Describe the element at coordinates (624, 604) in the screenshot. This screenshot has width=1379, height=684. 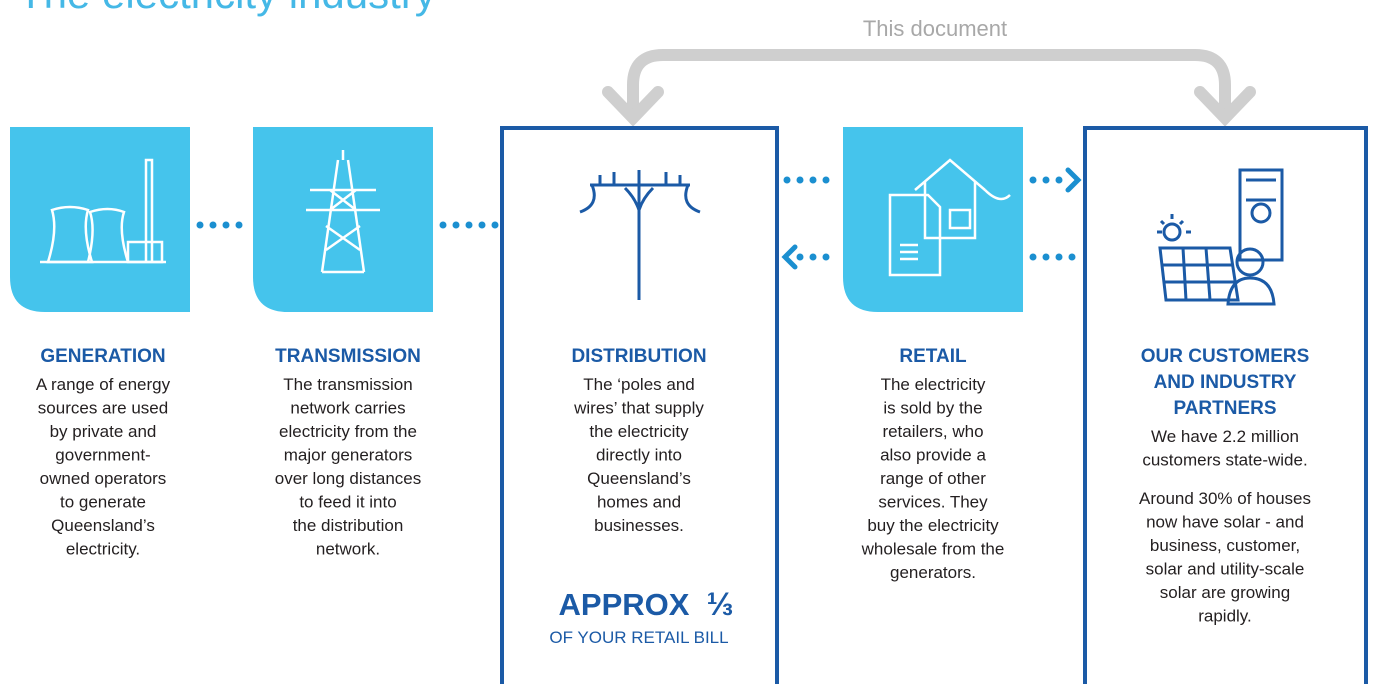
I see `note-main: APPROX` at that location.